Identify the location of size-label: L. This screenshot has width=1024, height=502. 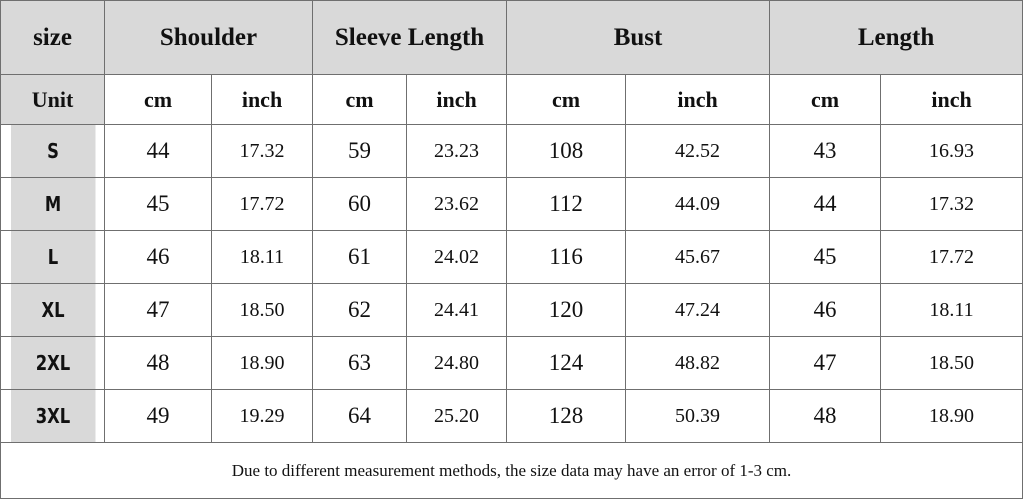
(52, 257).